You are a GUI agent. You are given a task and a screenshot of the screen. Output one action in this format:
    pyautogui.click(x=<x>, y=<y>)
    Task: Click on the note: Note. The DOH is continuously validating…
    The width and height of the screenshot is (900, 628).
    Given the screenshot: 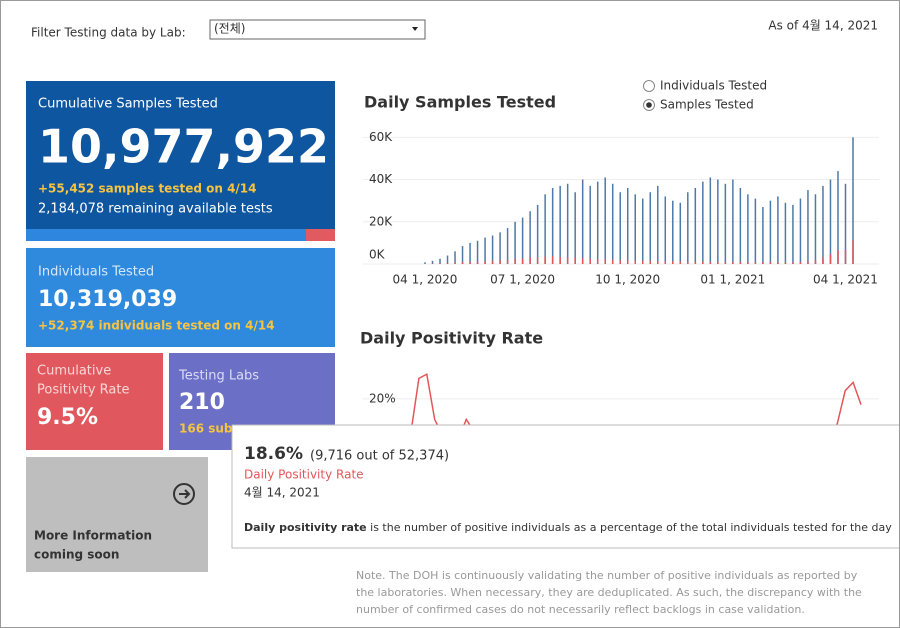 What is the action you would take?
    pyautogui.click(x=607, y=575)
    